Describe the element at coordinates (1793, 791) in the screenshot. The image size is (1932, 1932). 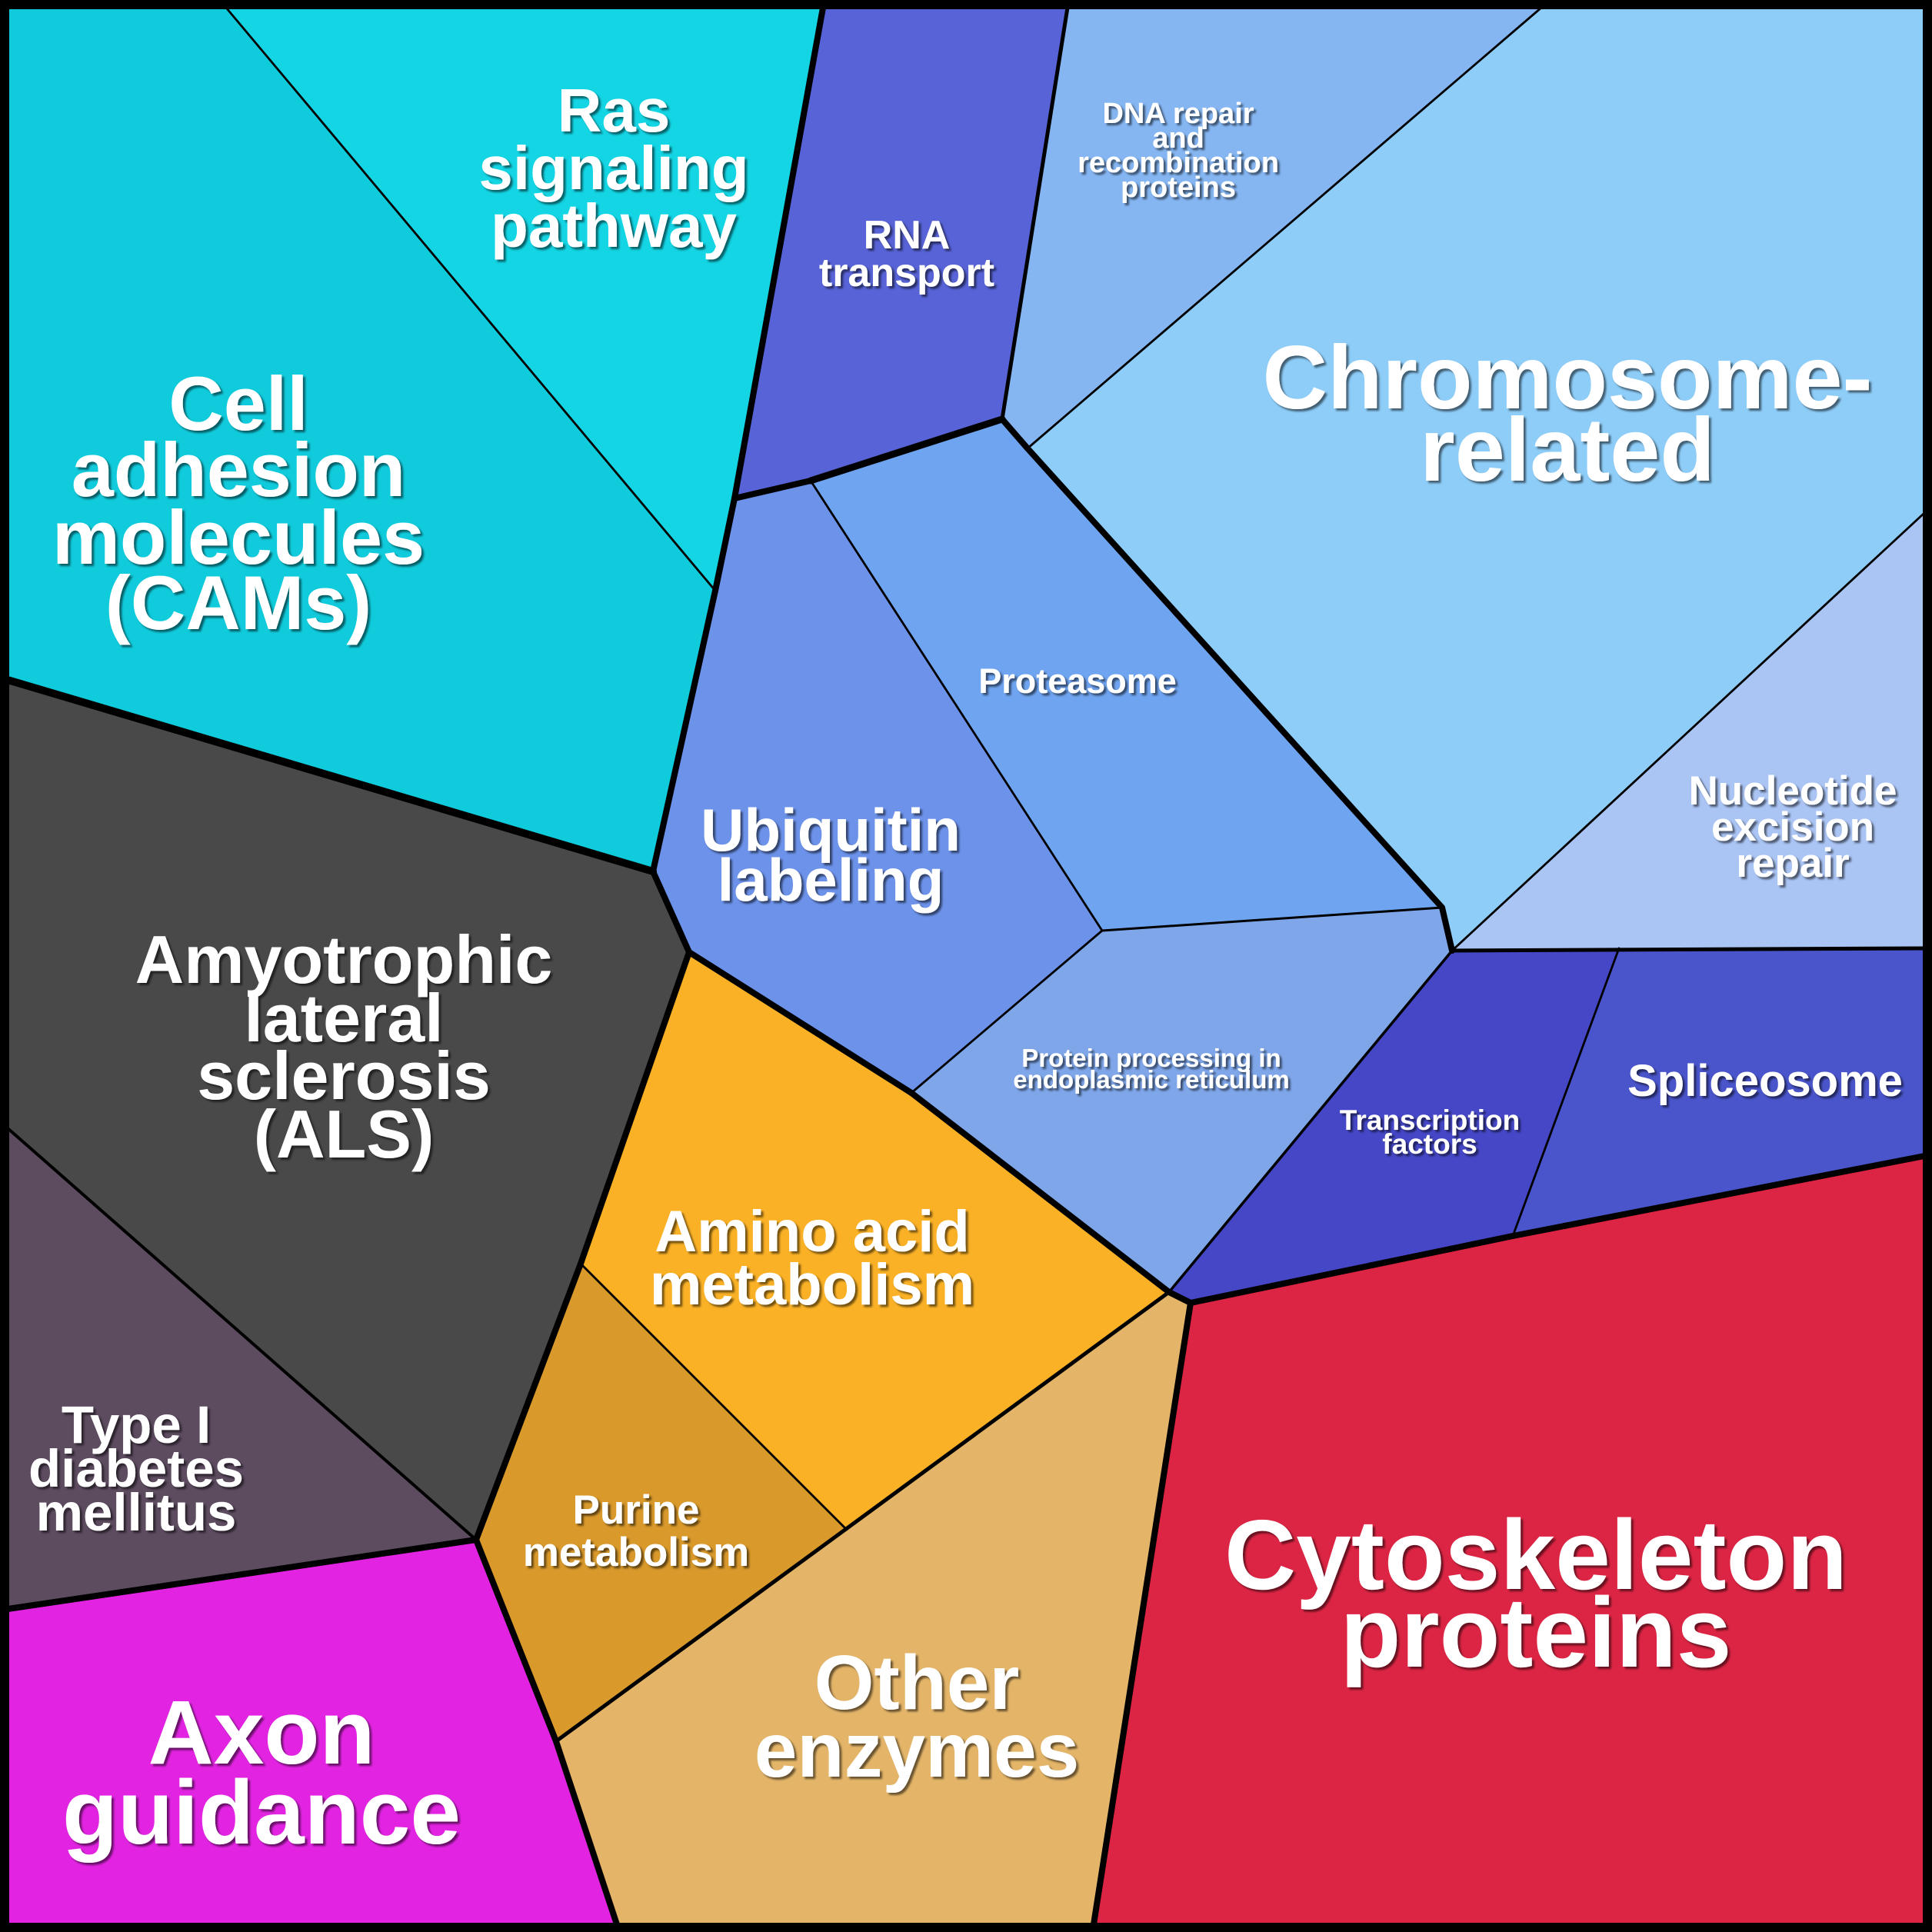
I see `svg-text: Nucleotide` at that location.